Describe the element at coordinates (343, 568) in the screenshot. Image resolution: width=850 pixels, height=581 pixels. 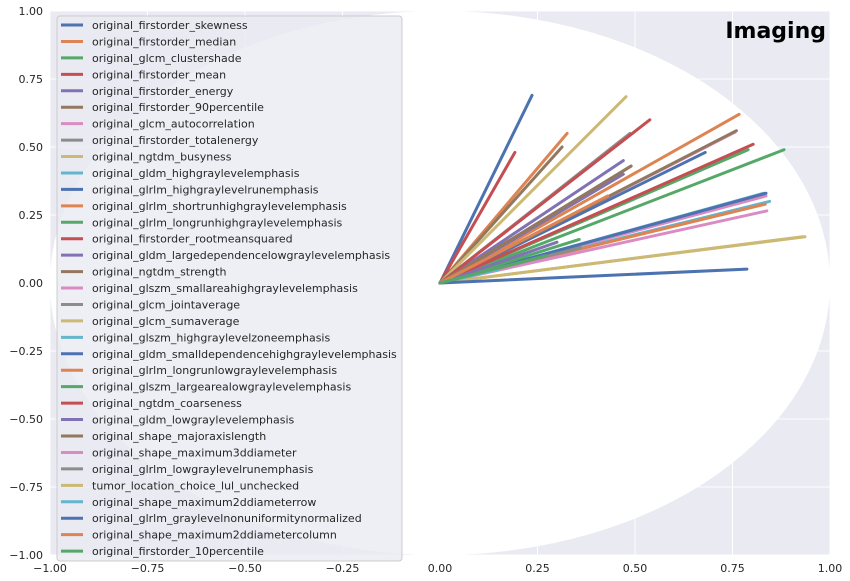
I see `x-tick-label: −0.25` at that location.